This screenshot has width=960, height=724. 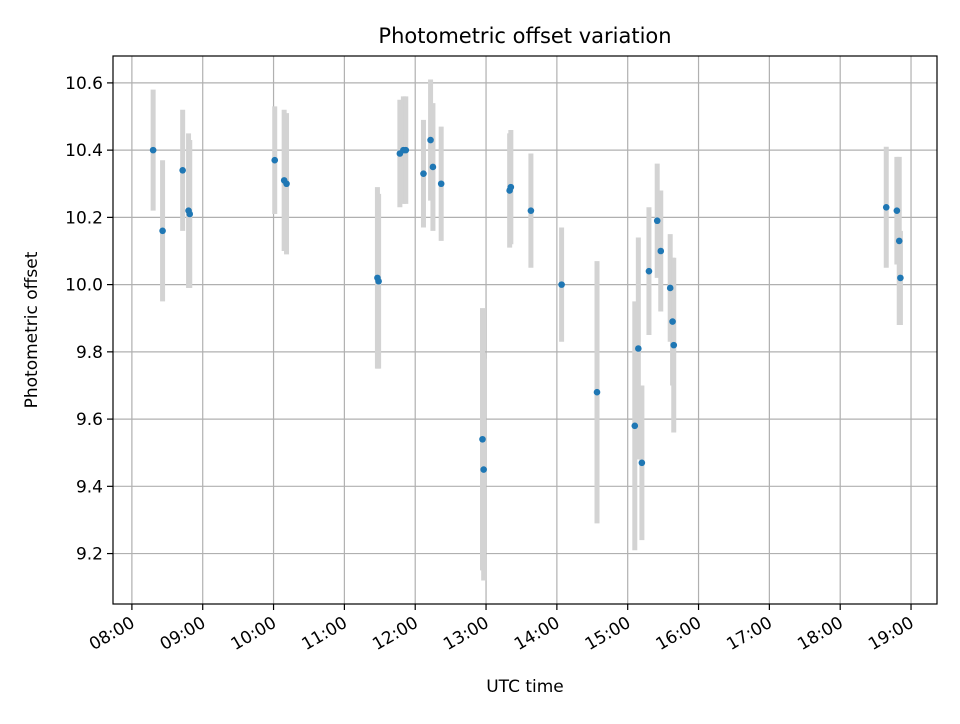 I want to click on y-tick-label: 9.6, so click(x=89, y=420).